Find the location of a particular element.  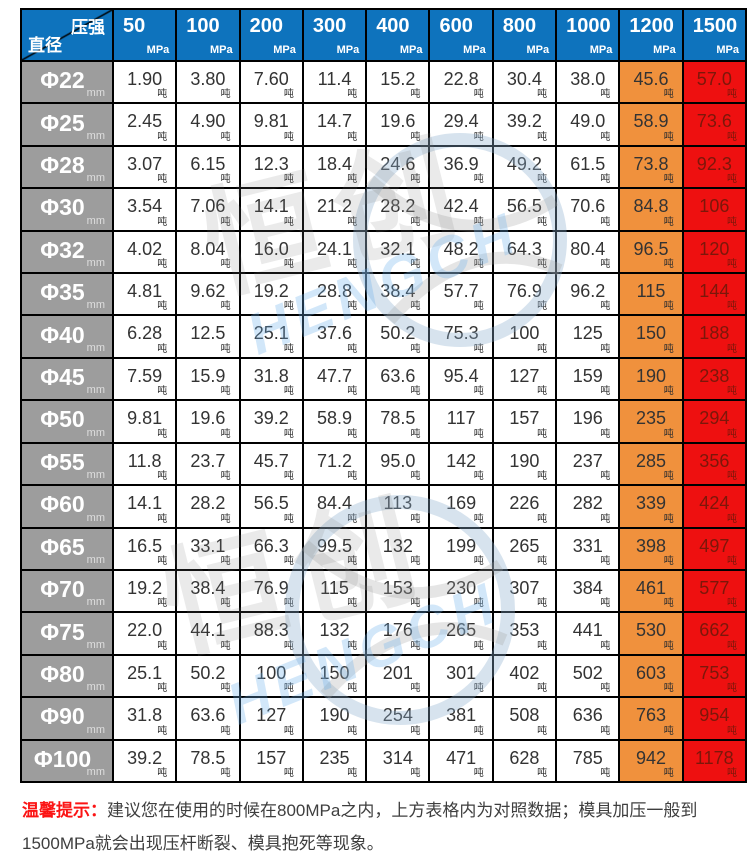

tonnage-value: 38.4 is located at coordinates (208, 587).